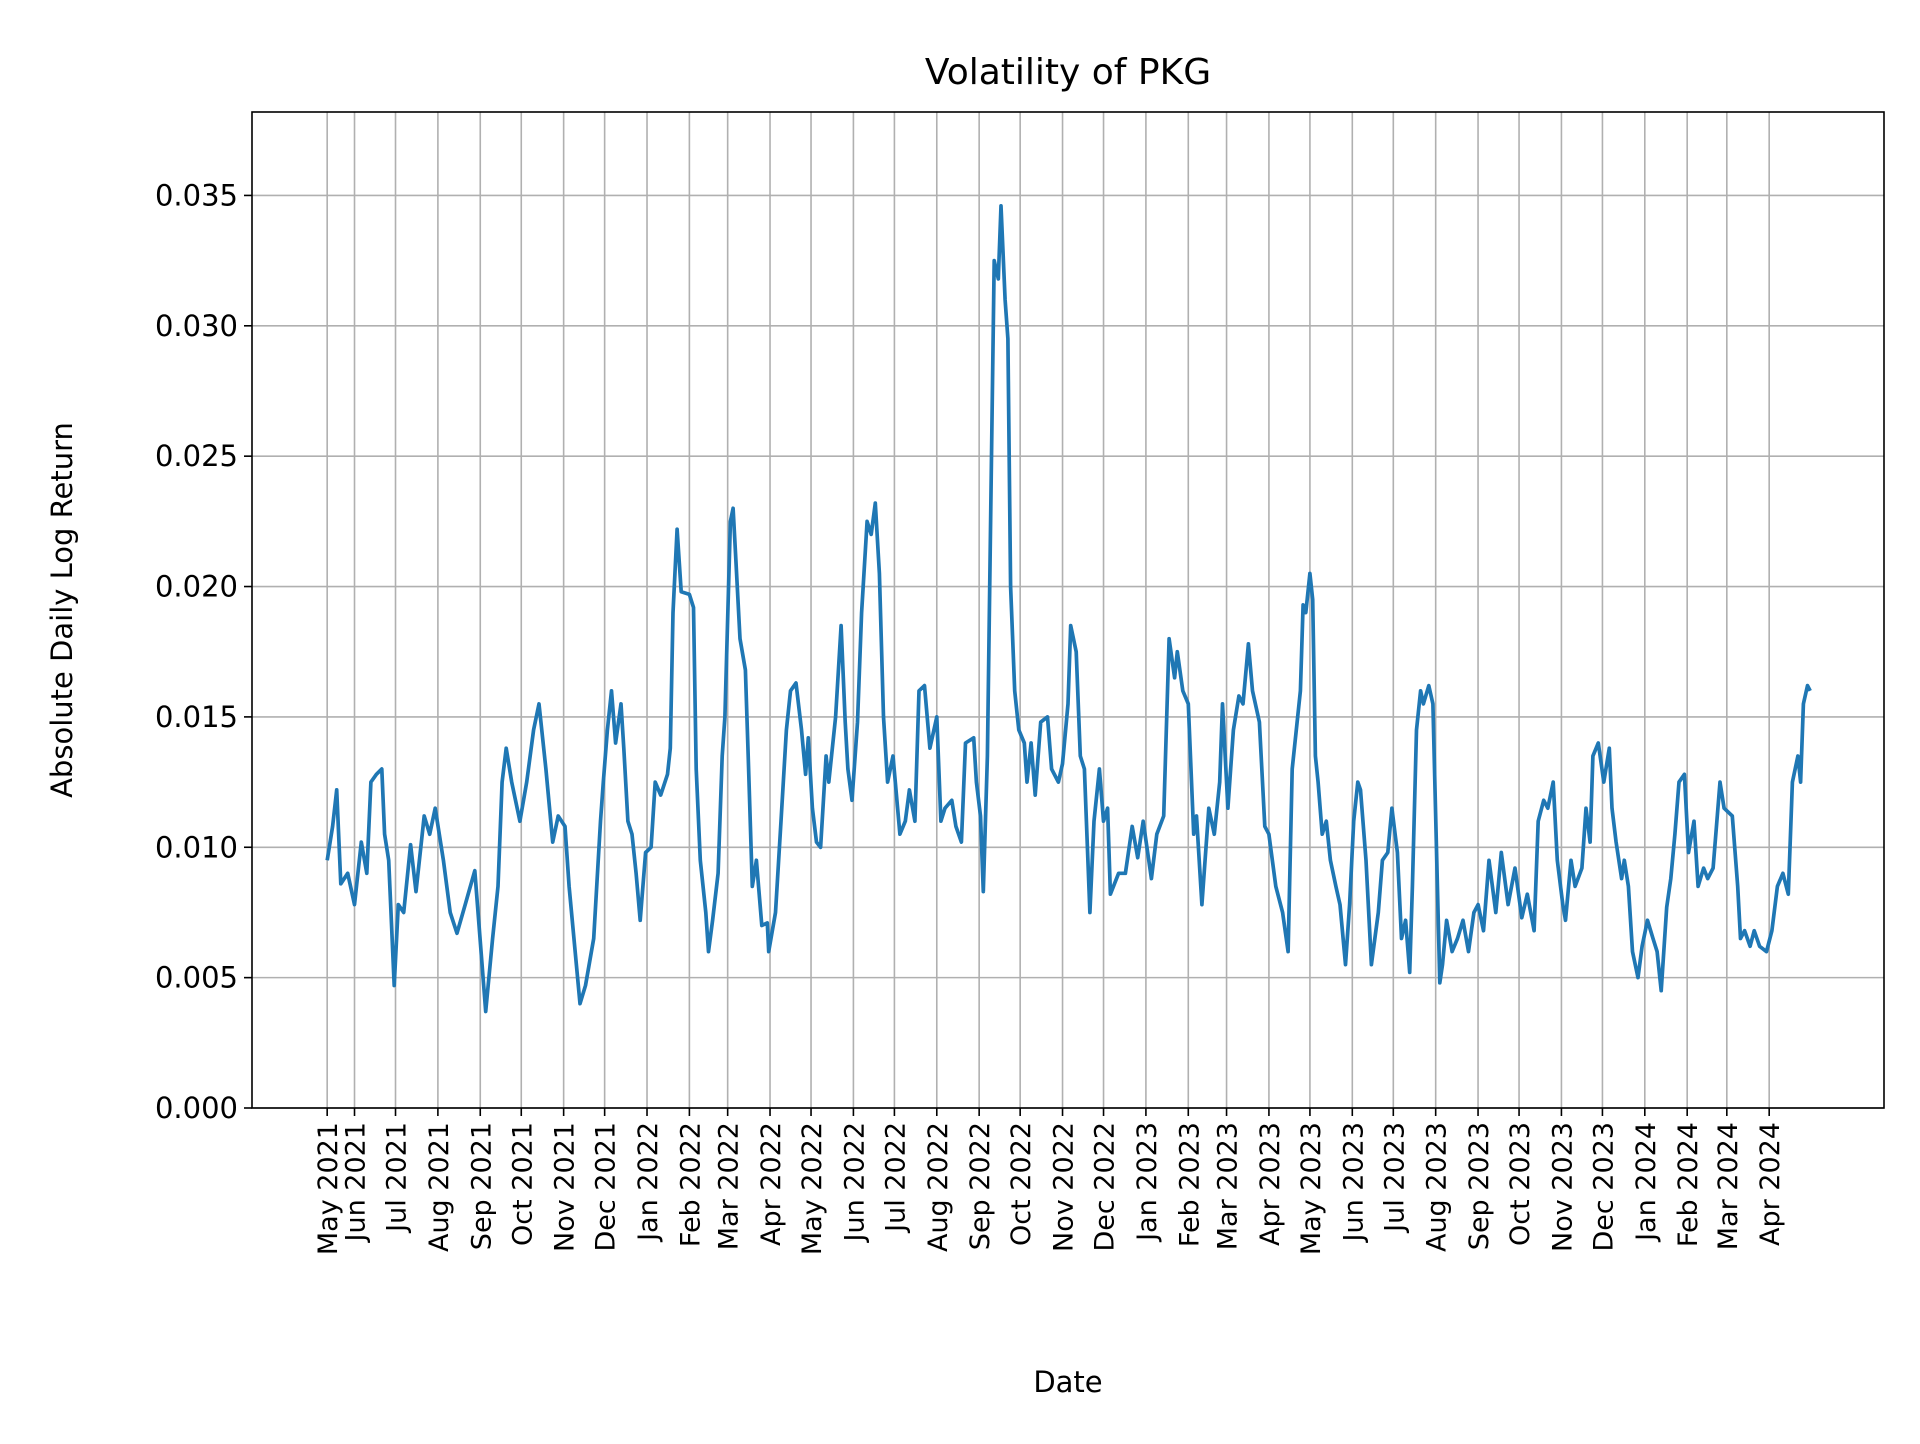 The height and width of the screenshot is (1444, 1920). What do you see at coordinates (1353, 1182) in the screenshot?
I see `x-tick-label: Jun 2023` at bounding box center [1353, 1182].